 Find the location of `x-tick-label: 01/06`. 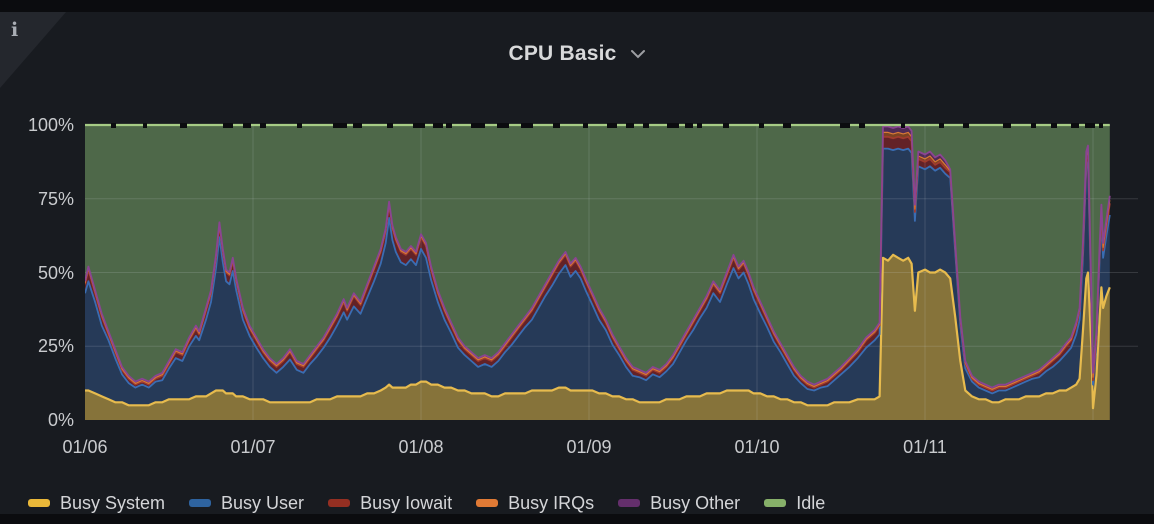

x-tick-label: 01/06 is located at coordinates (85, 447).